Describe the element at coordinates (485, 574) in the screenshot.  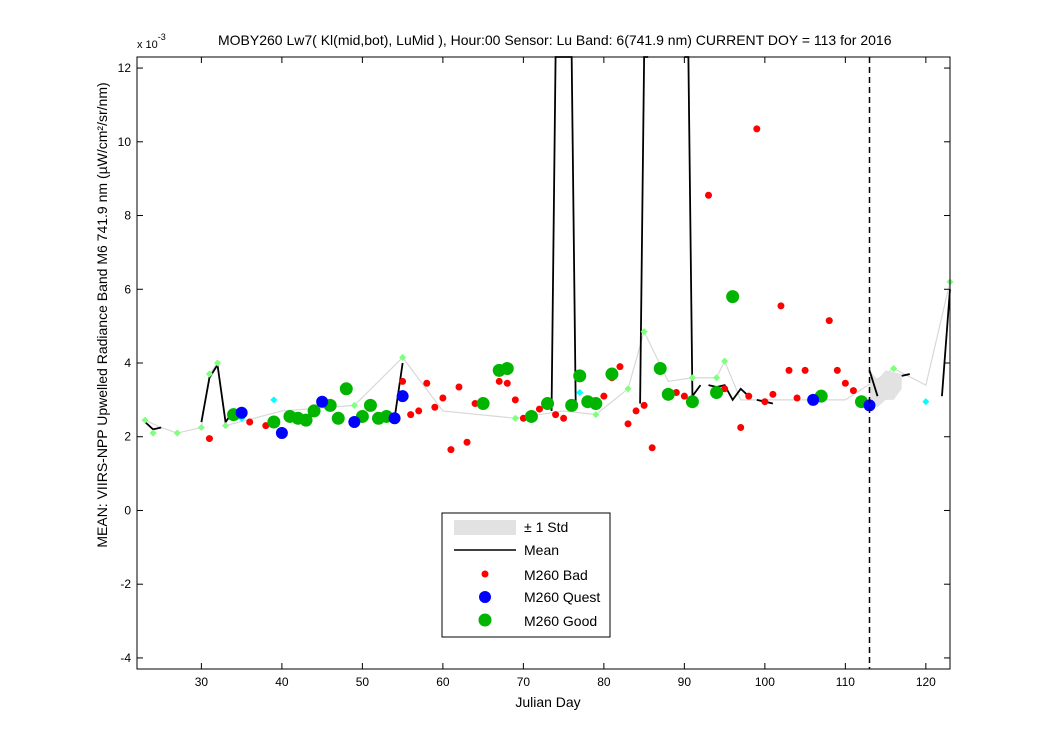
I see `legend-bad-marker` at that location.